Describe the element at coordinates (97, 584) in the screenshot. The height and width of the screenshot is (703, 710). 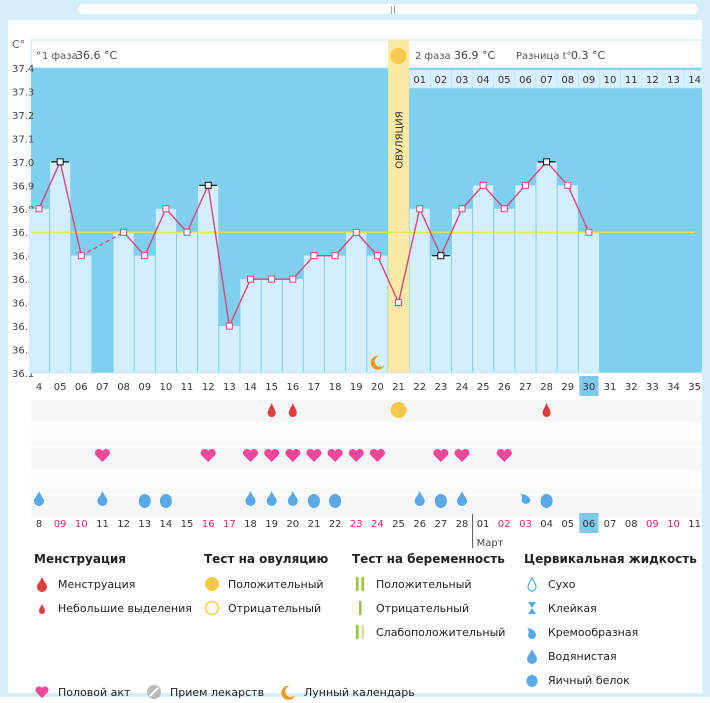
I see `legend-menstruation-label: Менструация` at that location.